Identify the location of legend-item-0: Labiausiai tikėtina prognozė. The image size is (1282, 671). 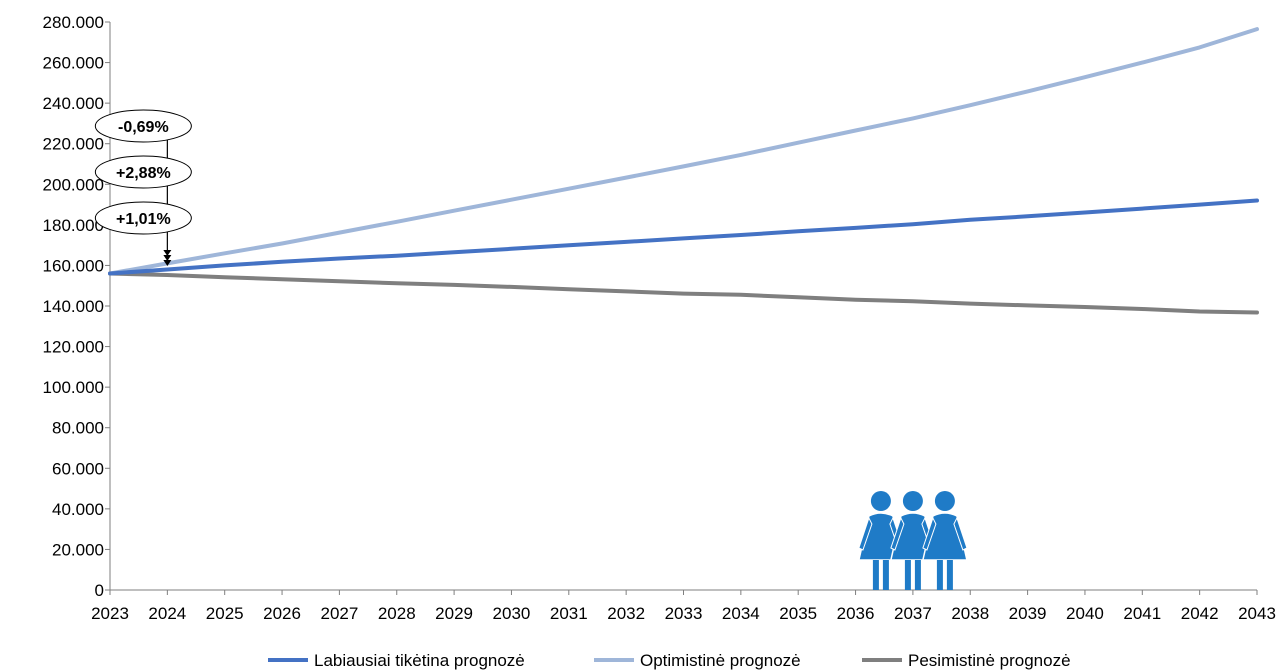
(396, 660).